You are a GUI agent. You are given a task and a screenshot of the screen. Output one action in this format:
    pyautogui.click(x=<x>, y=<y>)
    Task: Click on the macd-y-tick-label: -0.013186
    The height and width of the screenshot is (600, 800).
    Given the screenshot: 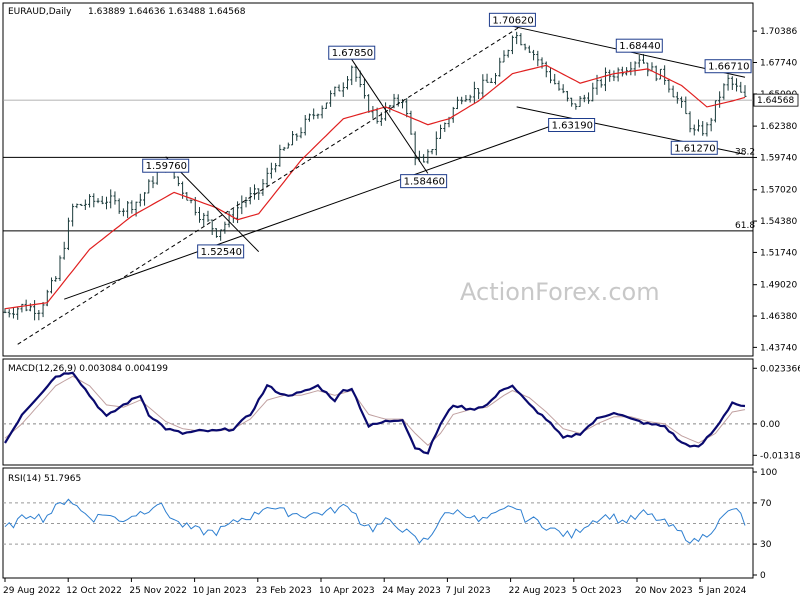 What is the action you would take?
    pyautogui.click(x=780, y=456)
    